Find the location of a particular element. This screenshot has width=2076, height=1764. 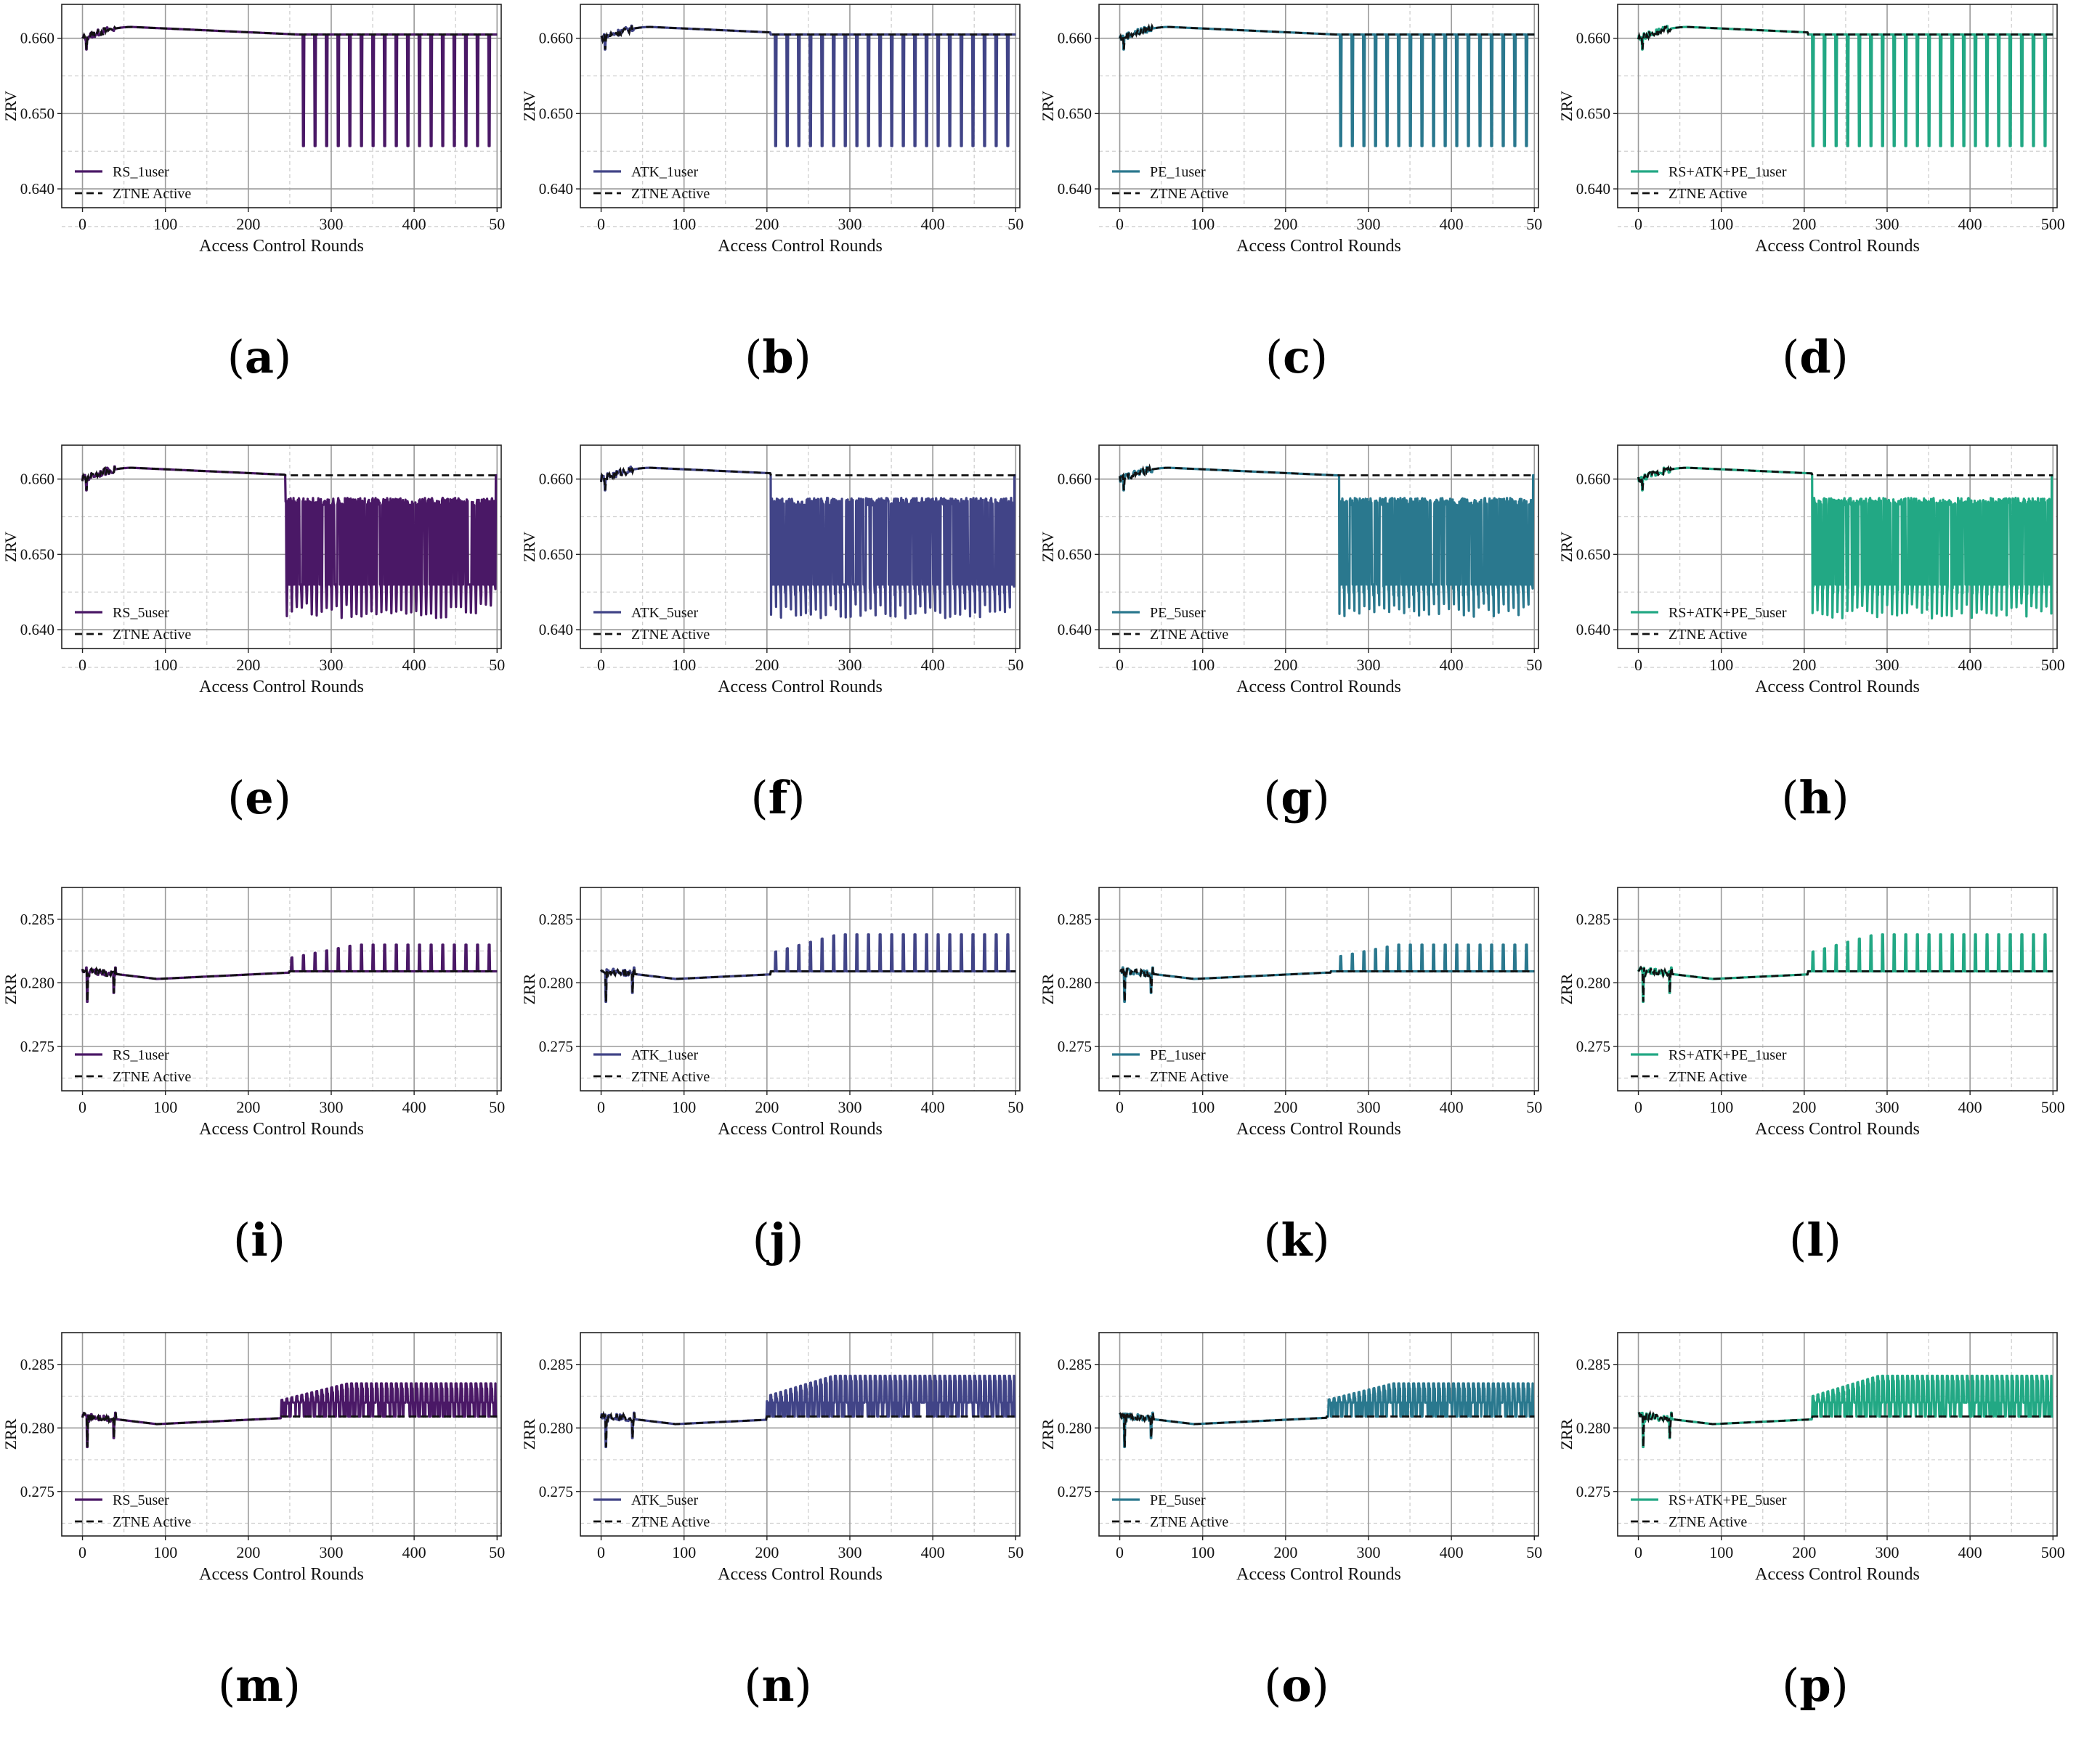

series-line-ATK_5user is located at coordinates (808, 542).